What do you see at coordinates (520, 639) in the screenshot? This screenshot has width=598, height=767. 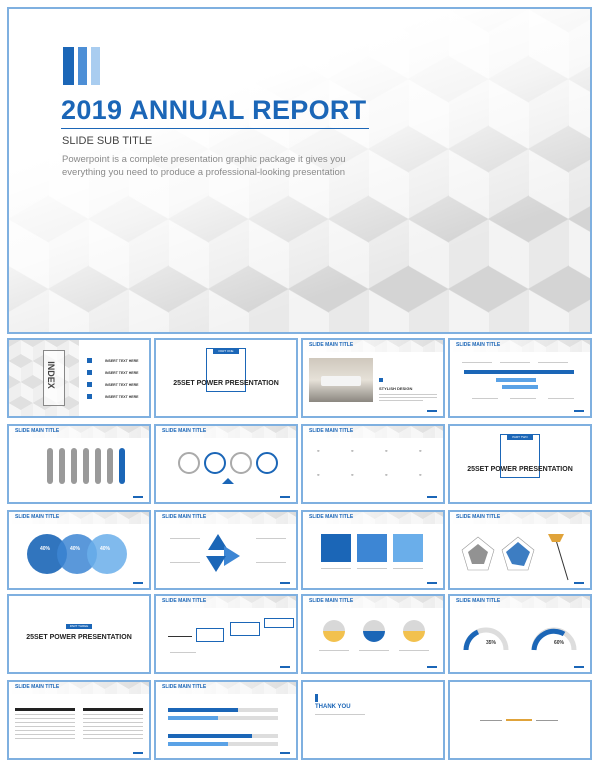 I see `gauge-charts` at bounding box center [520, 639].